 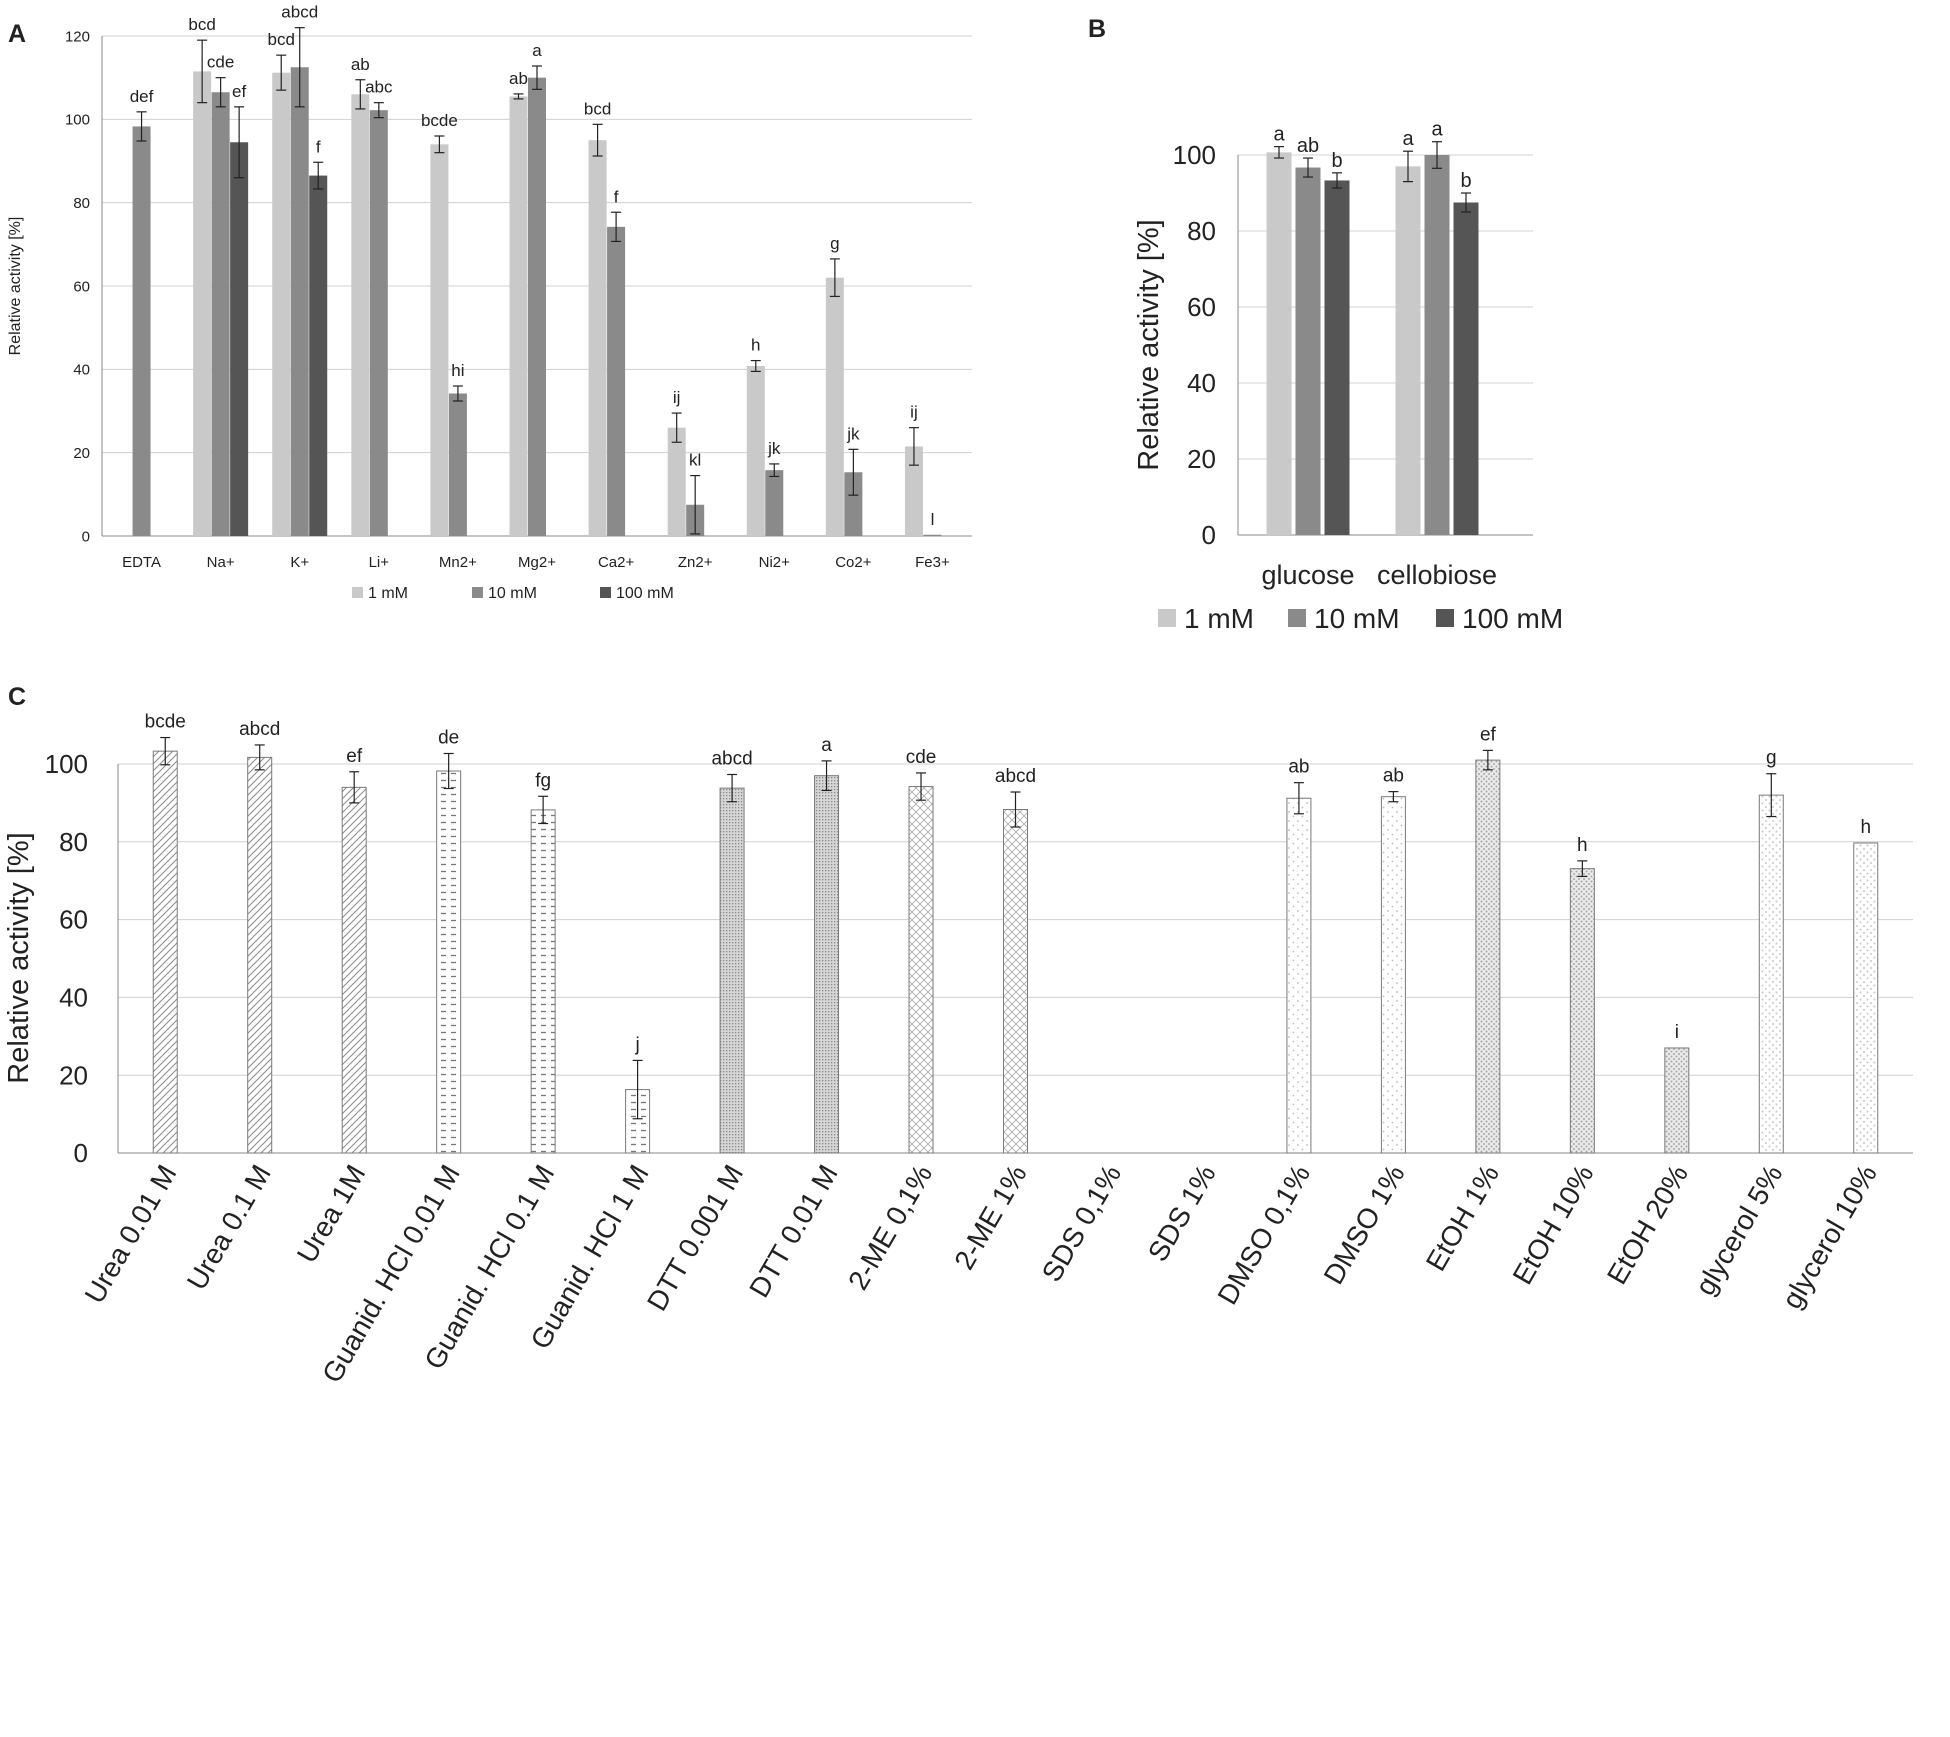 I want to click on panel-c-y-axis-label: Relative activity [%], so click(x=19, y=957).